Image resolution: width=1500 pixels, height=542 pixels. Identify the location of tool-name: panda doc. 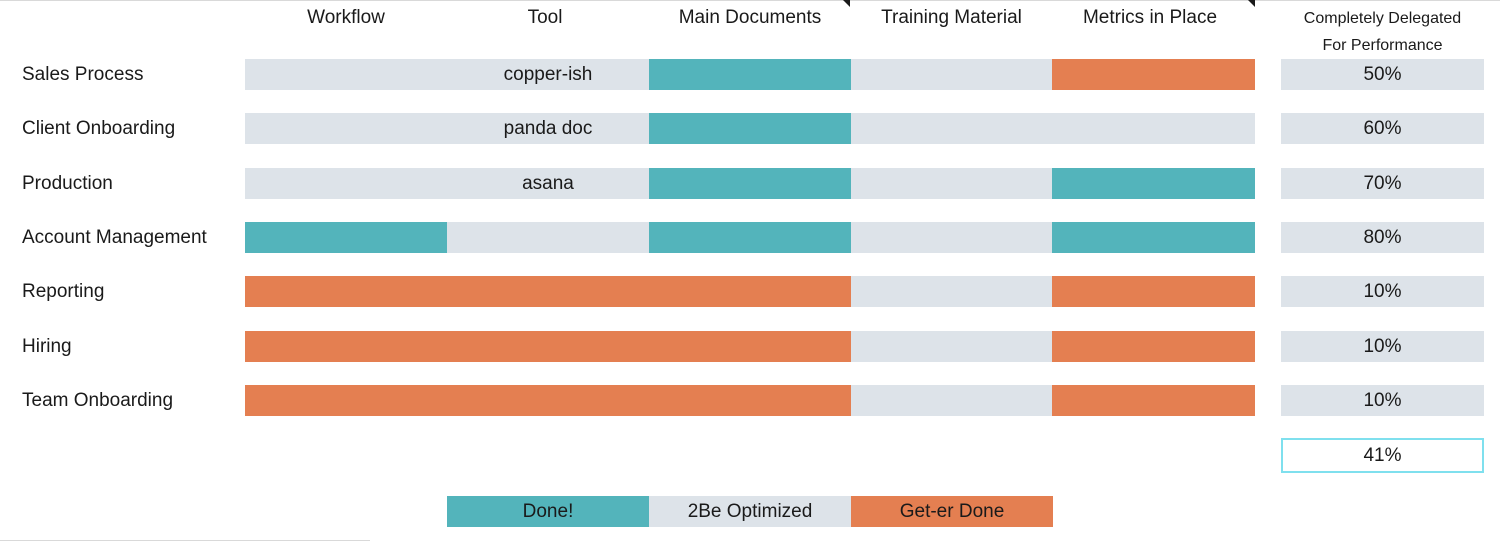
(548, 128).